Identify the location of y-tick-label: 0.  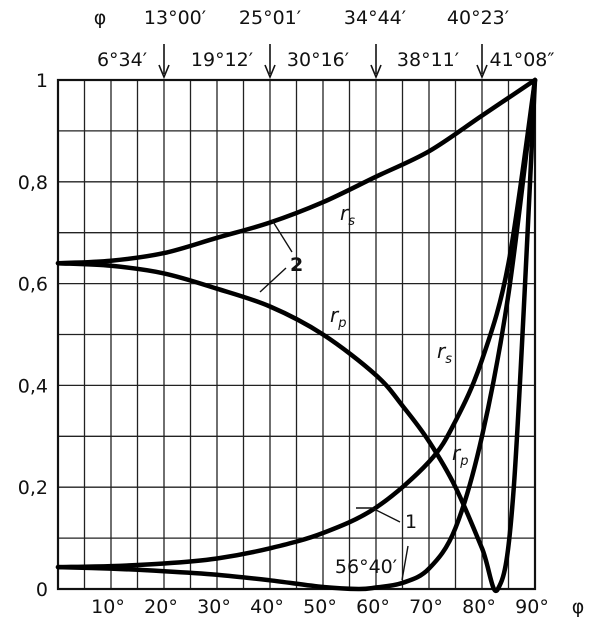
(42, 590).